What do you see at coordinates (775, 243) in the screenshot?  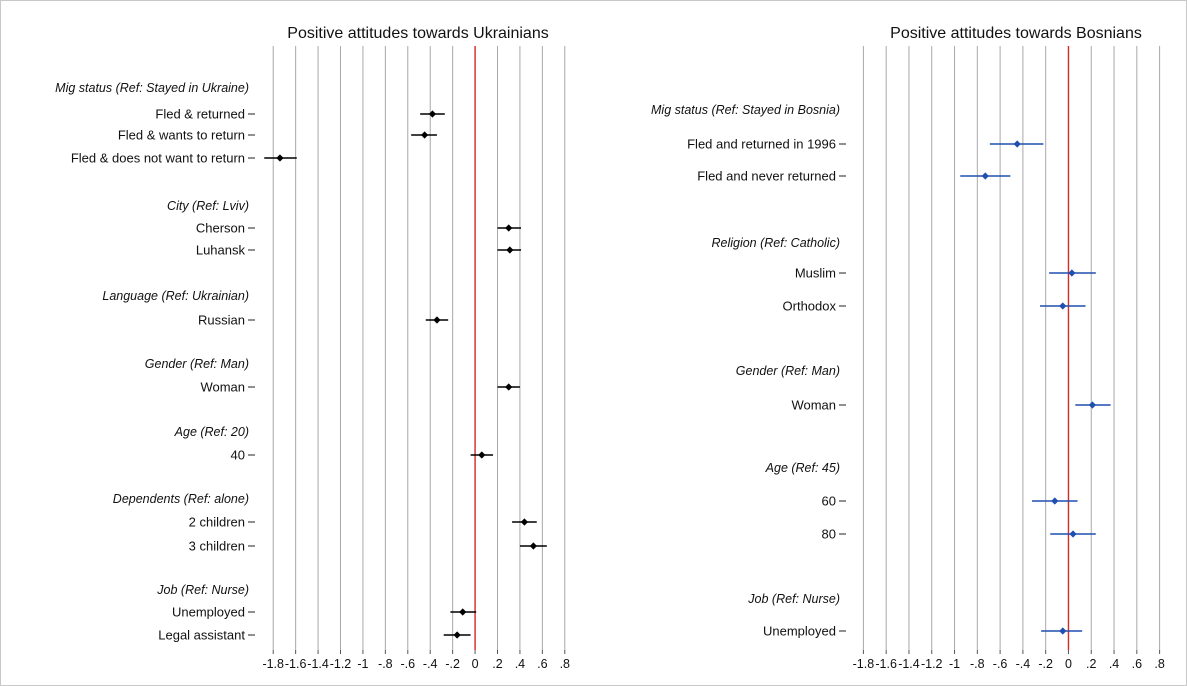 I see `group-label: Religion (Ref: Catholic)` at bounding box center [775, 243].